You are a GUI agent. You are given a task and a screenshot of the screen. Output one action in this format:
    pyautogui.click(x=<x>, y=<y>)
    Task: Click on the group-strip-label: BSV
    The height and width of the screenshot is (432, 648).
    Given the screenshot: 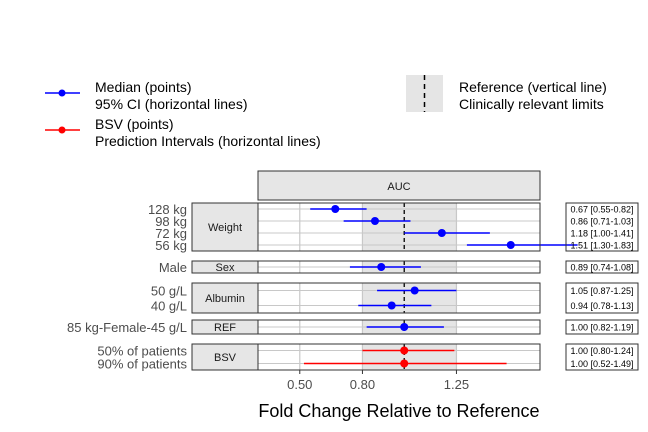 What is the action you would take?
    pyautogui.click(x=225, y=358)
    